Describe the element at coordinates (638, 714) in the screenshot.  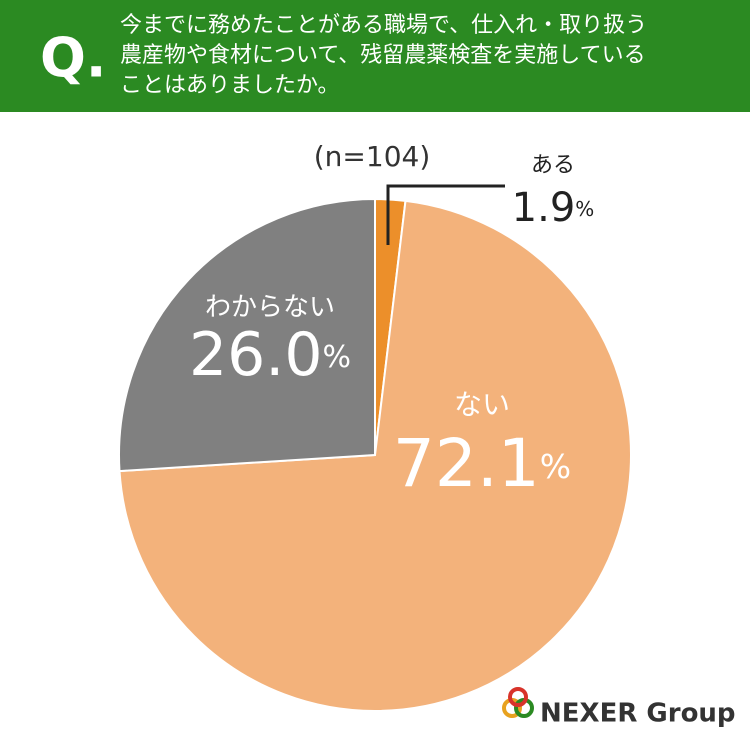
I see `logo-text: NEXER Group` at that location.